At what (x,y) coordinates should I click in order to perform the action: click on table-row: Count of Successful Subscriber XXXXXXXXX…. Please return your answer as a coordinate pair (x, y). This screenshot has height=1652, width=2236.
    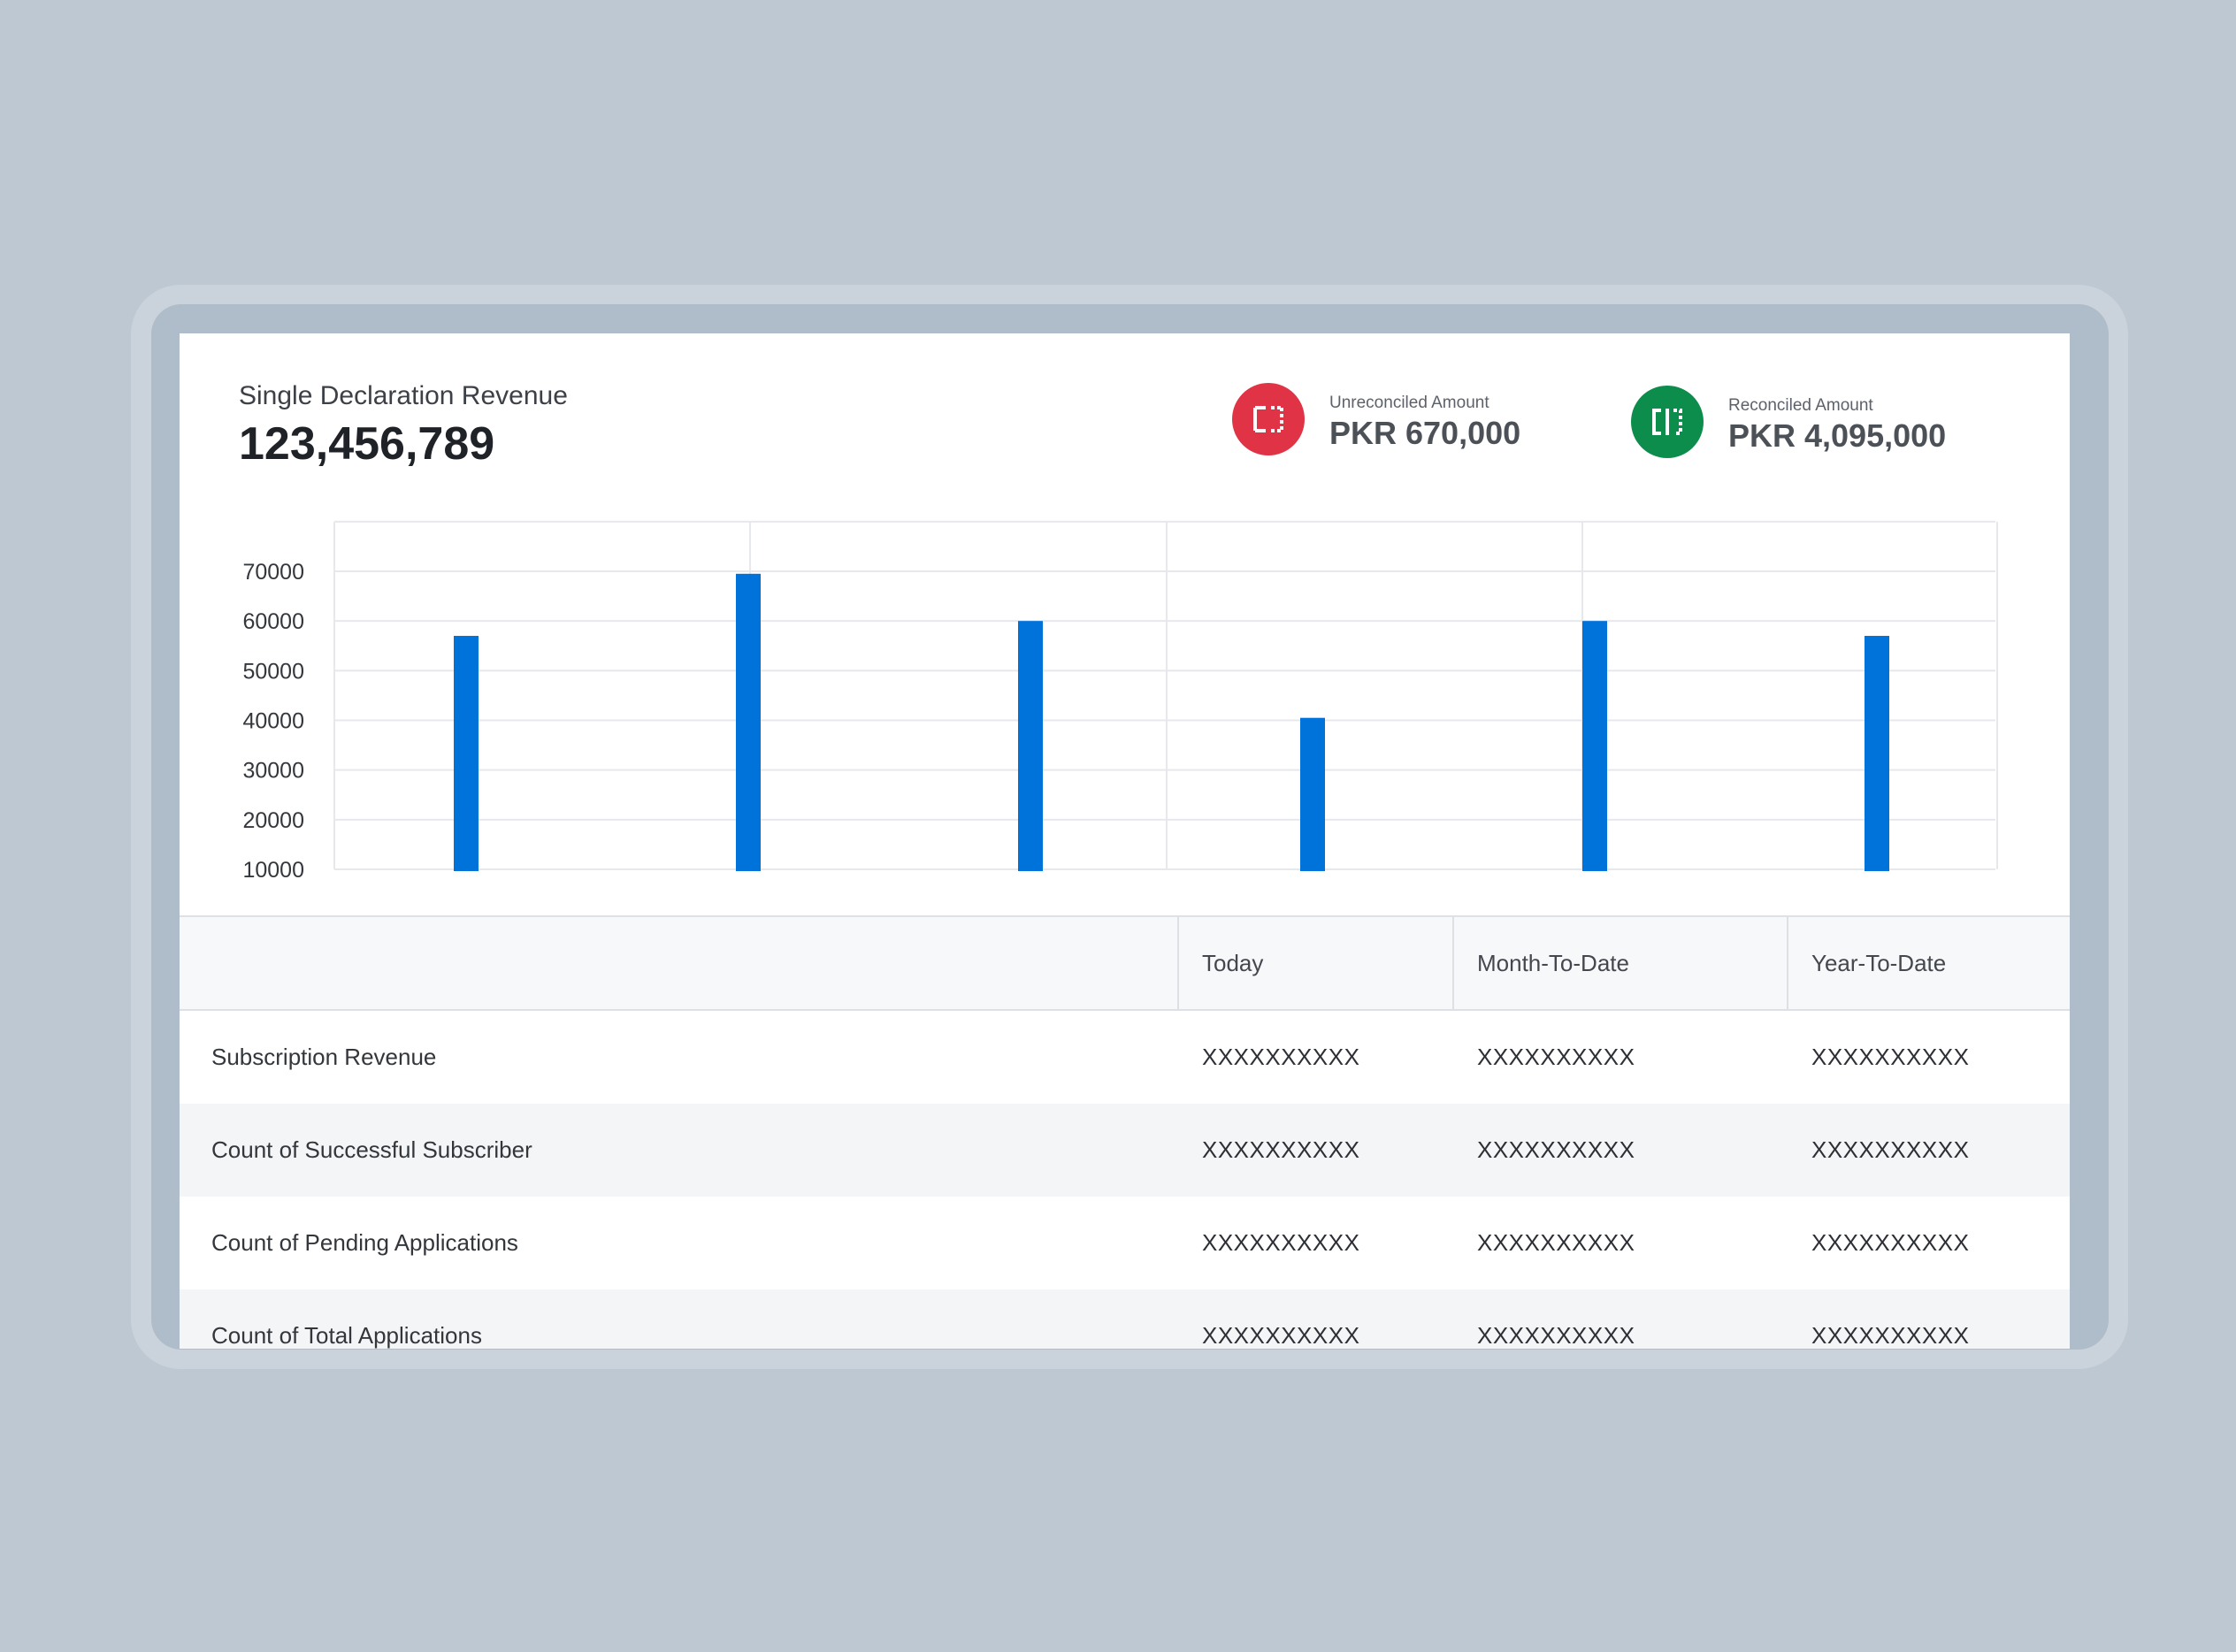
    Looking at the image, I should click on (1125, 1151).